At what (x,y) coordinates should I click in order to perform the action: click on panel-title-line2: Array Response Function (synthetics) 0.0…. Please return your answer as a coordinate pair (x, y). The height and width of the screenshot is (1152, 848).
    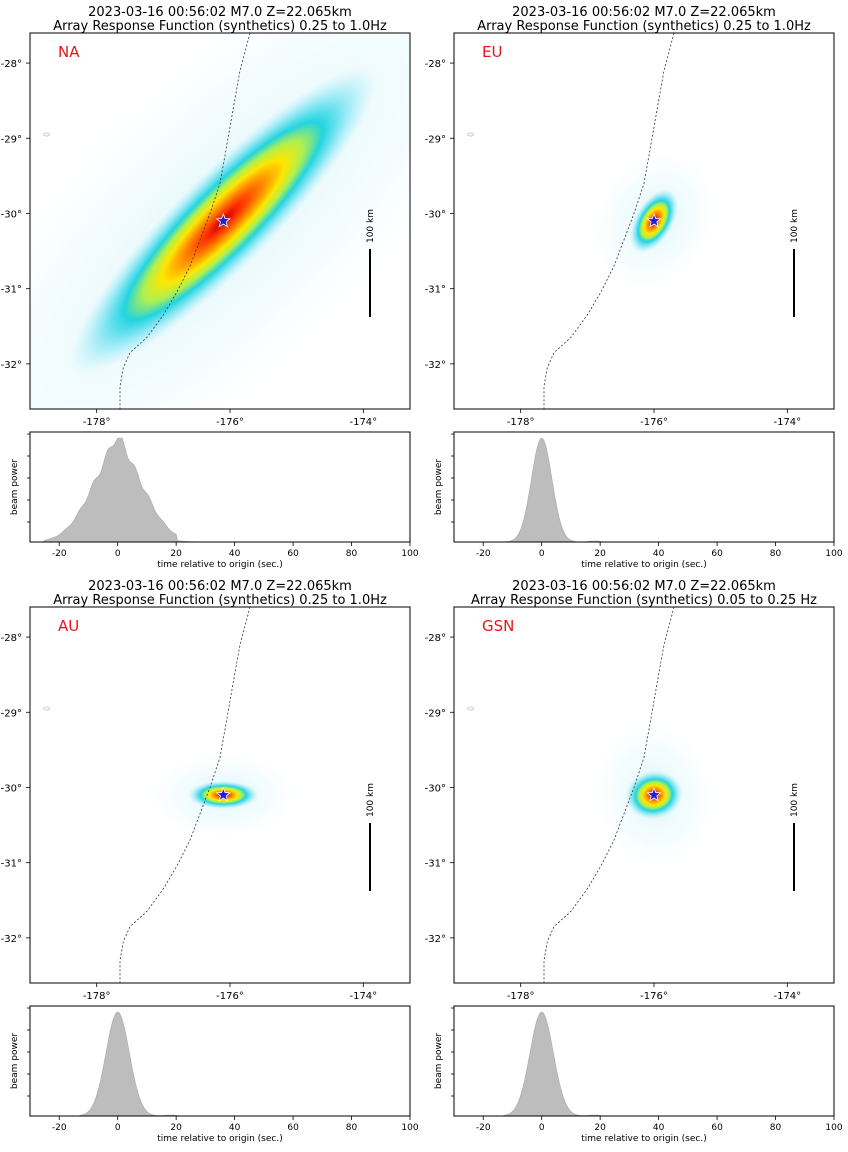
    Looking at the image, I should click on (644, 600).